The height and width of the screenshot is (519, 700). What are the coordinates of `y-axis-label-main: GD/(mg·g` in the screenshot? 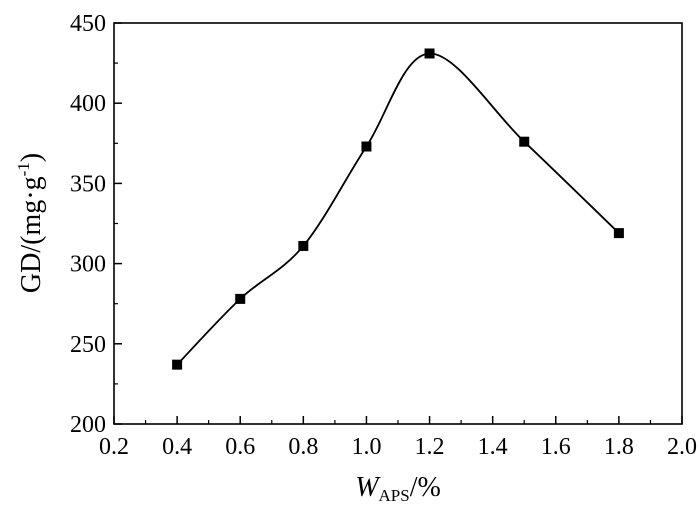 It's located at (31, 234).